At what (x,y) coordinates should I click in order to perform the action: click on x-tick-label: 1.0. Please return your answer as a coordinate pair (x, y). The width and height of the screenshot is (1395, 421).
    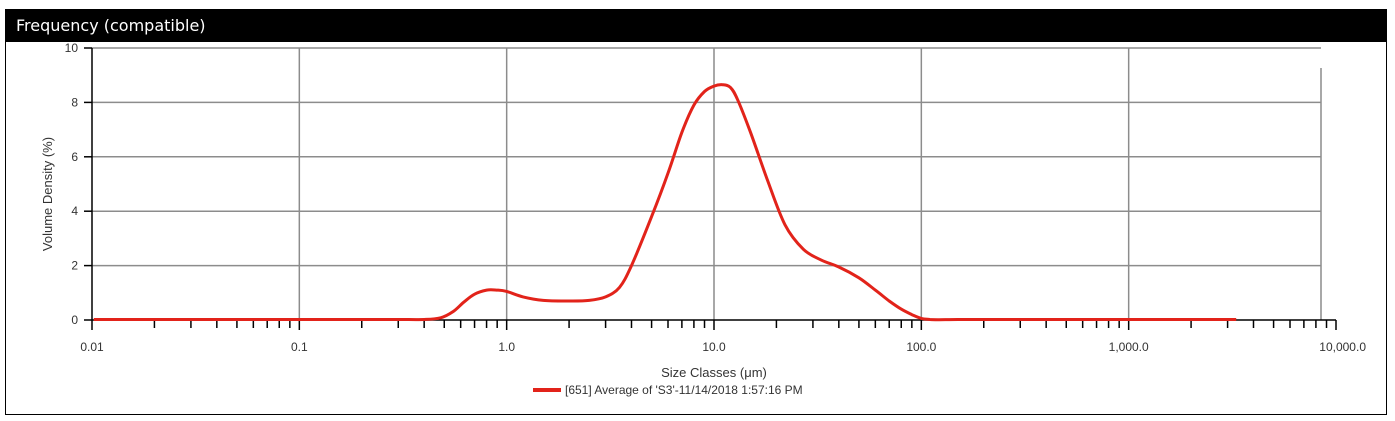
    Looking at the image, I should click on (506, 347).